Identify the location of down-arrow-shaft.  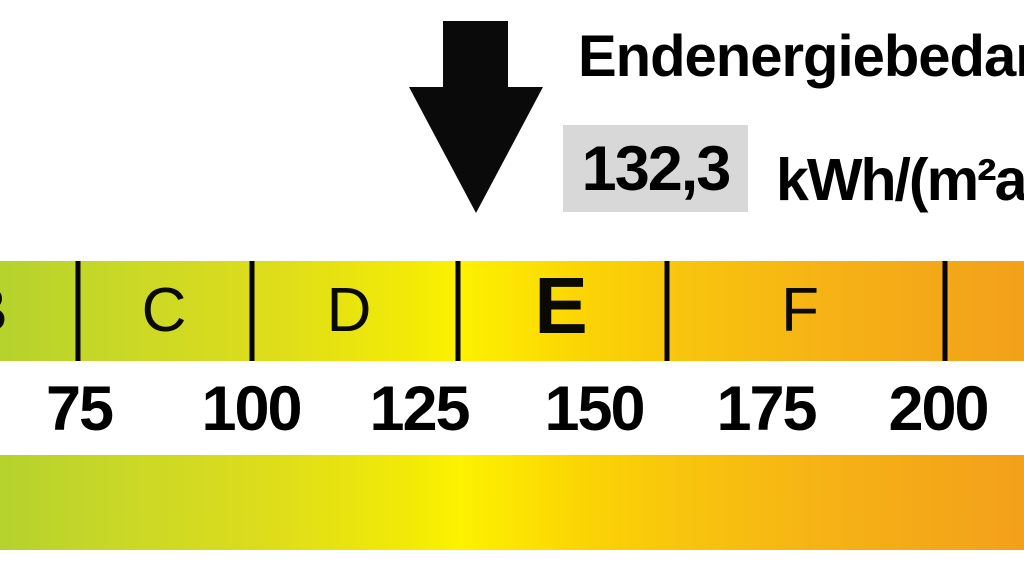
(475, 54).